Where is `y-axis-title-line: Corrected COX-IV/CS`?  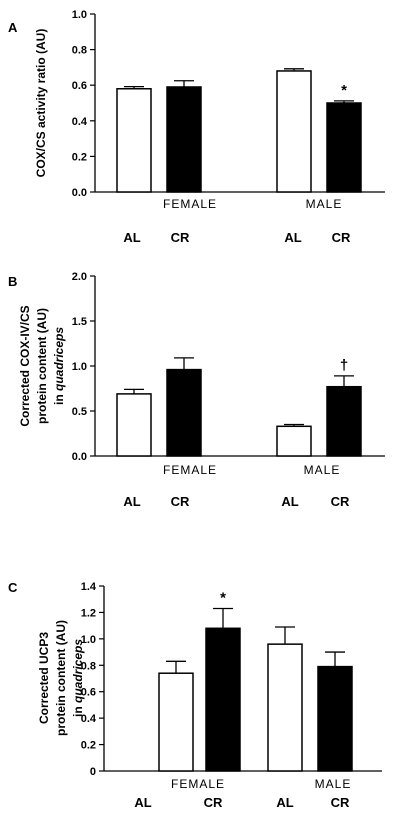 y-axis-title-line: Corrected COX-IV/CS is located at coordinates (25, 365).